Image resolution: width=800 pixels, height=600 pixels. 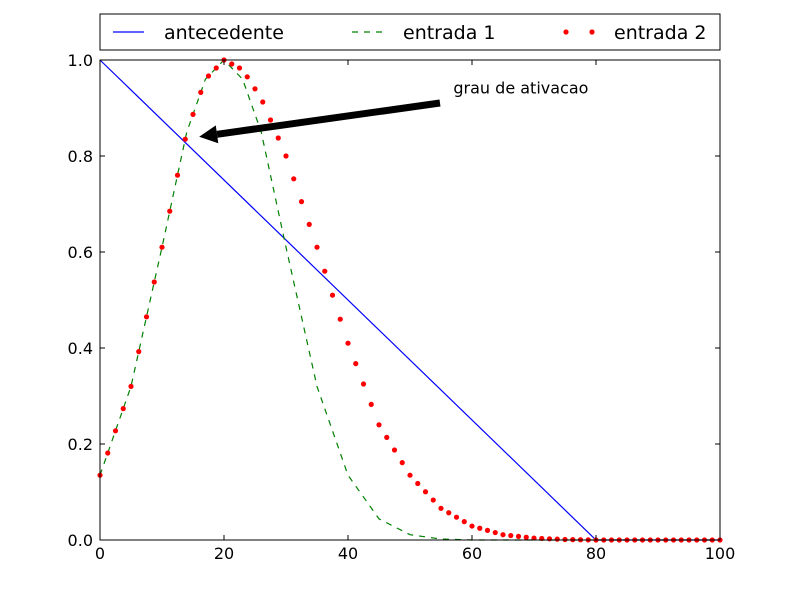 What do you see at coordinates (80, 252) in the screenshot?
I see `y-tick-label: 0.6` at bounding box center [80, 252].